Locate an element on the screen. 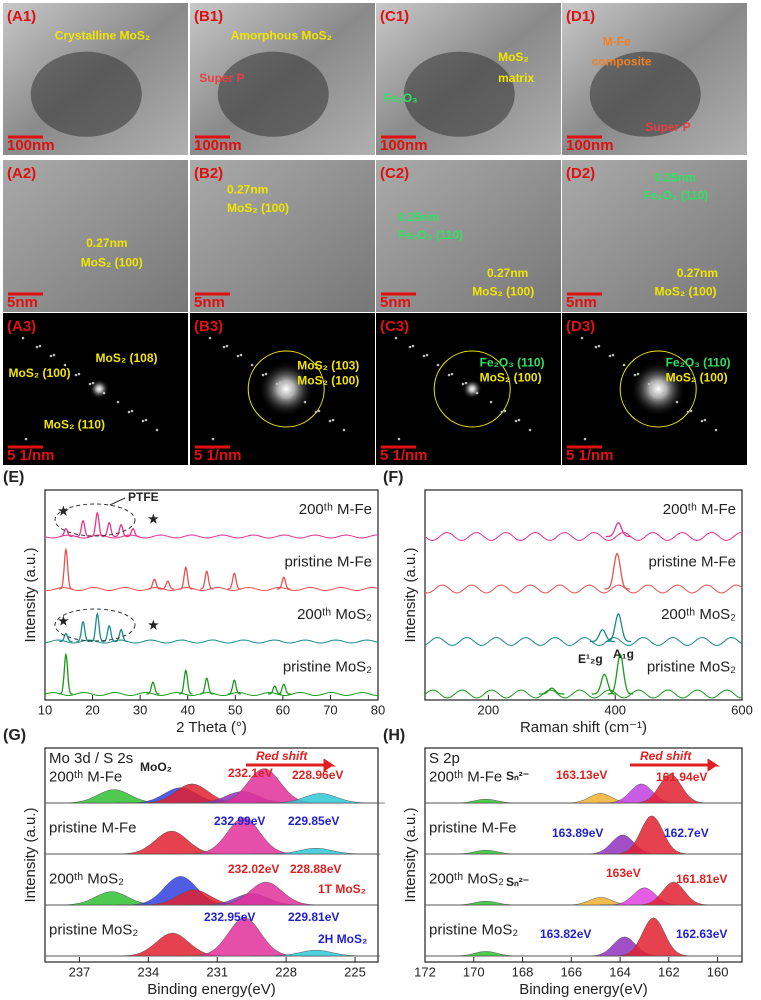  x-tick-label: 200 is located at coordinates (489, 709).